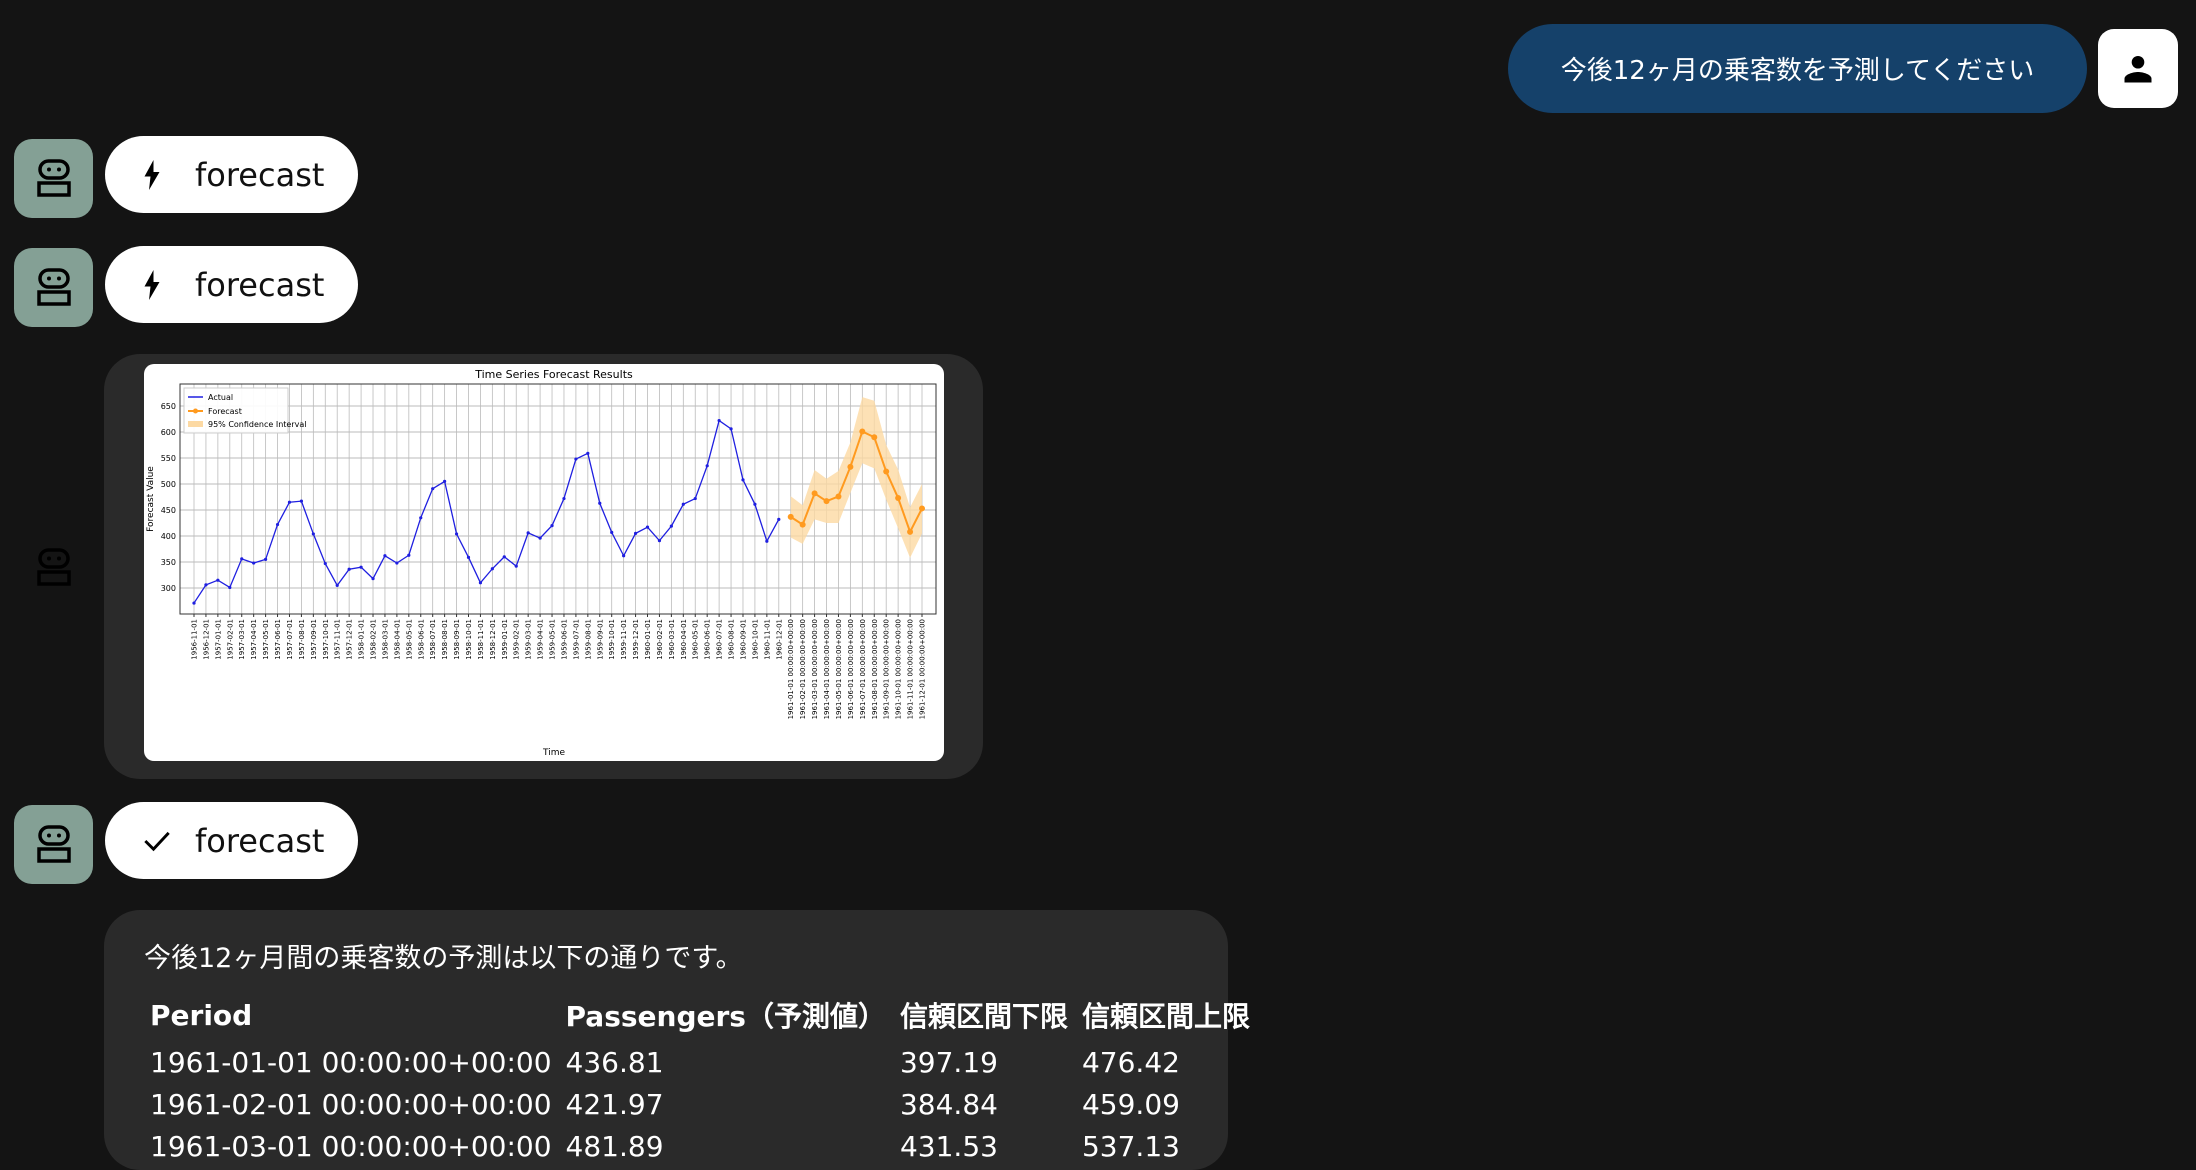  Describe the element at coordinates (1130, 1104) in the screenshot. I see `cell-upper: 459.09` at that location.